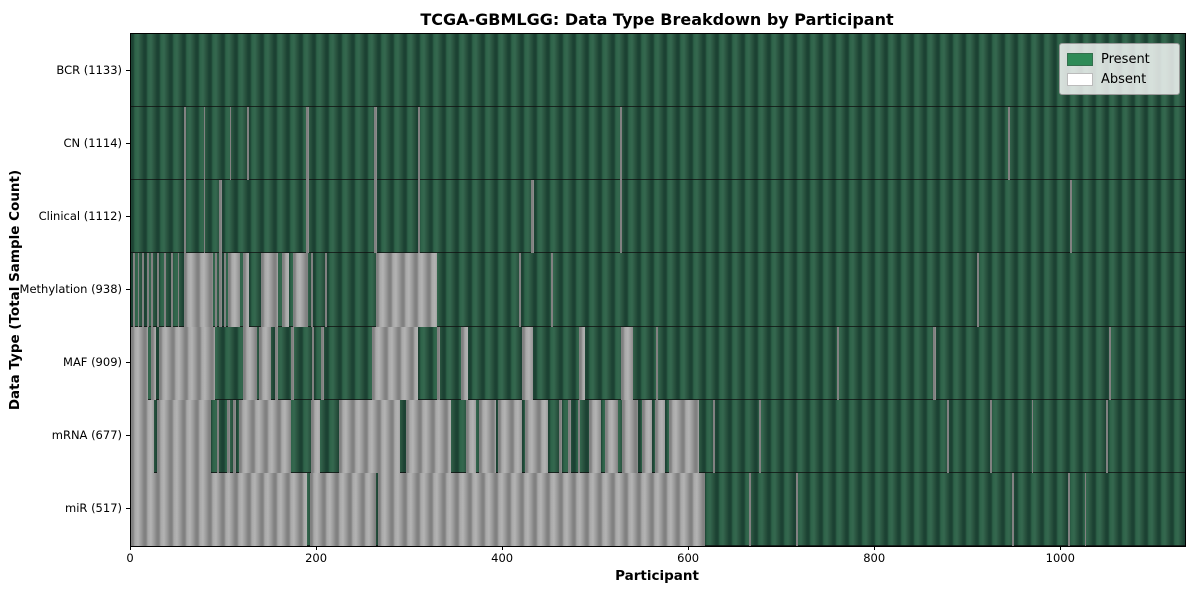  I want to click on x-tick-label: 800, so click(874, 558).